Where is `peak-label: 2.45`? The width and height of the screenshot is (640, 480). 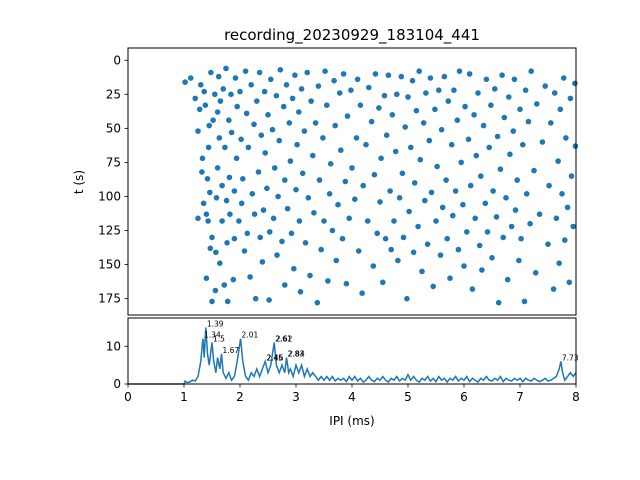 peak-label: 2.45 is located at coordinates (274, 357).